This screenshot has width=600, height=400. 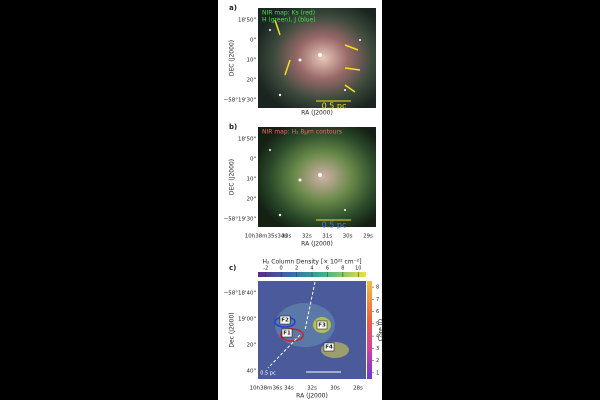 What do you see at coordinates (377, 288) in the screenshot?
I see `side-colorbar-tick-label: 8` at bounding box center [377, 288].